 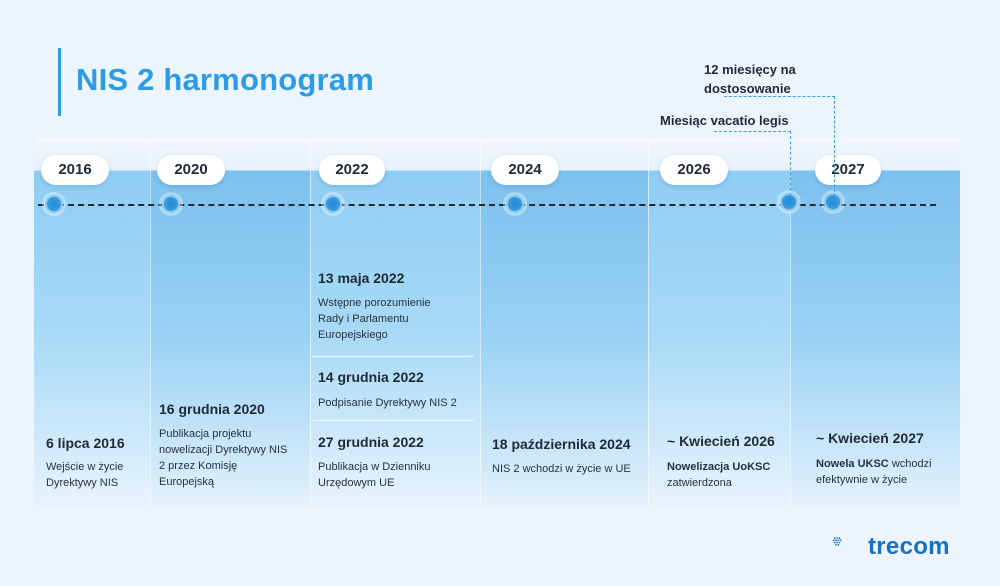 I want to click on event-desc-2026: Nowelizacja UoKSC zatwierdzona, so click(x=726, y=475).